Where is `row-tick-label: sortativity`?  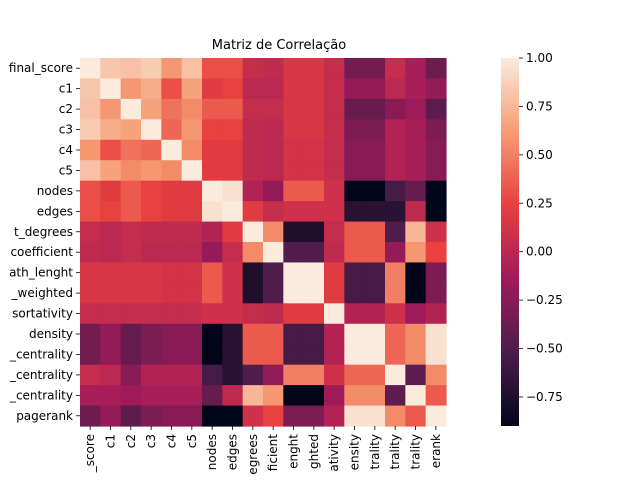
row-tick-label: sortativity is located at coordinates (42, 314).